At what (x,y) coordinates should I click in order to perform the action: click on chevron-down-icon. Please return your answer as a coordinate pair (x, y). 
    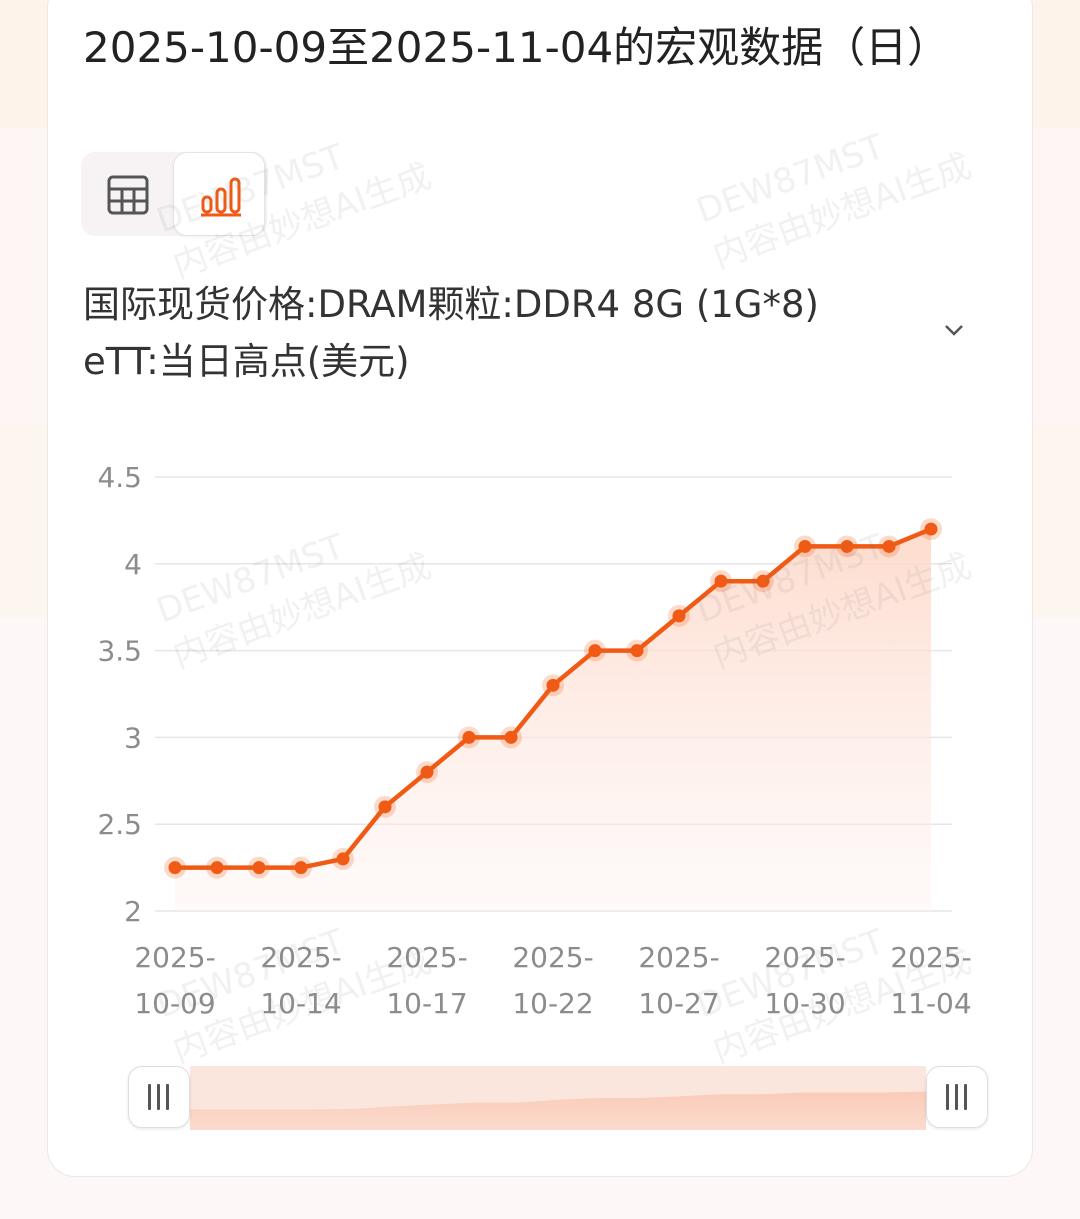
    Looking at the image, I should click on (954, 330).